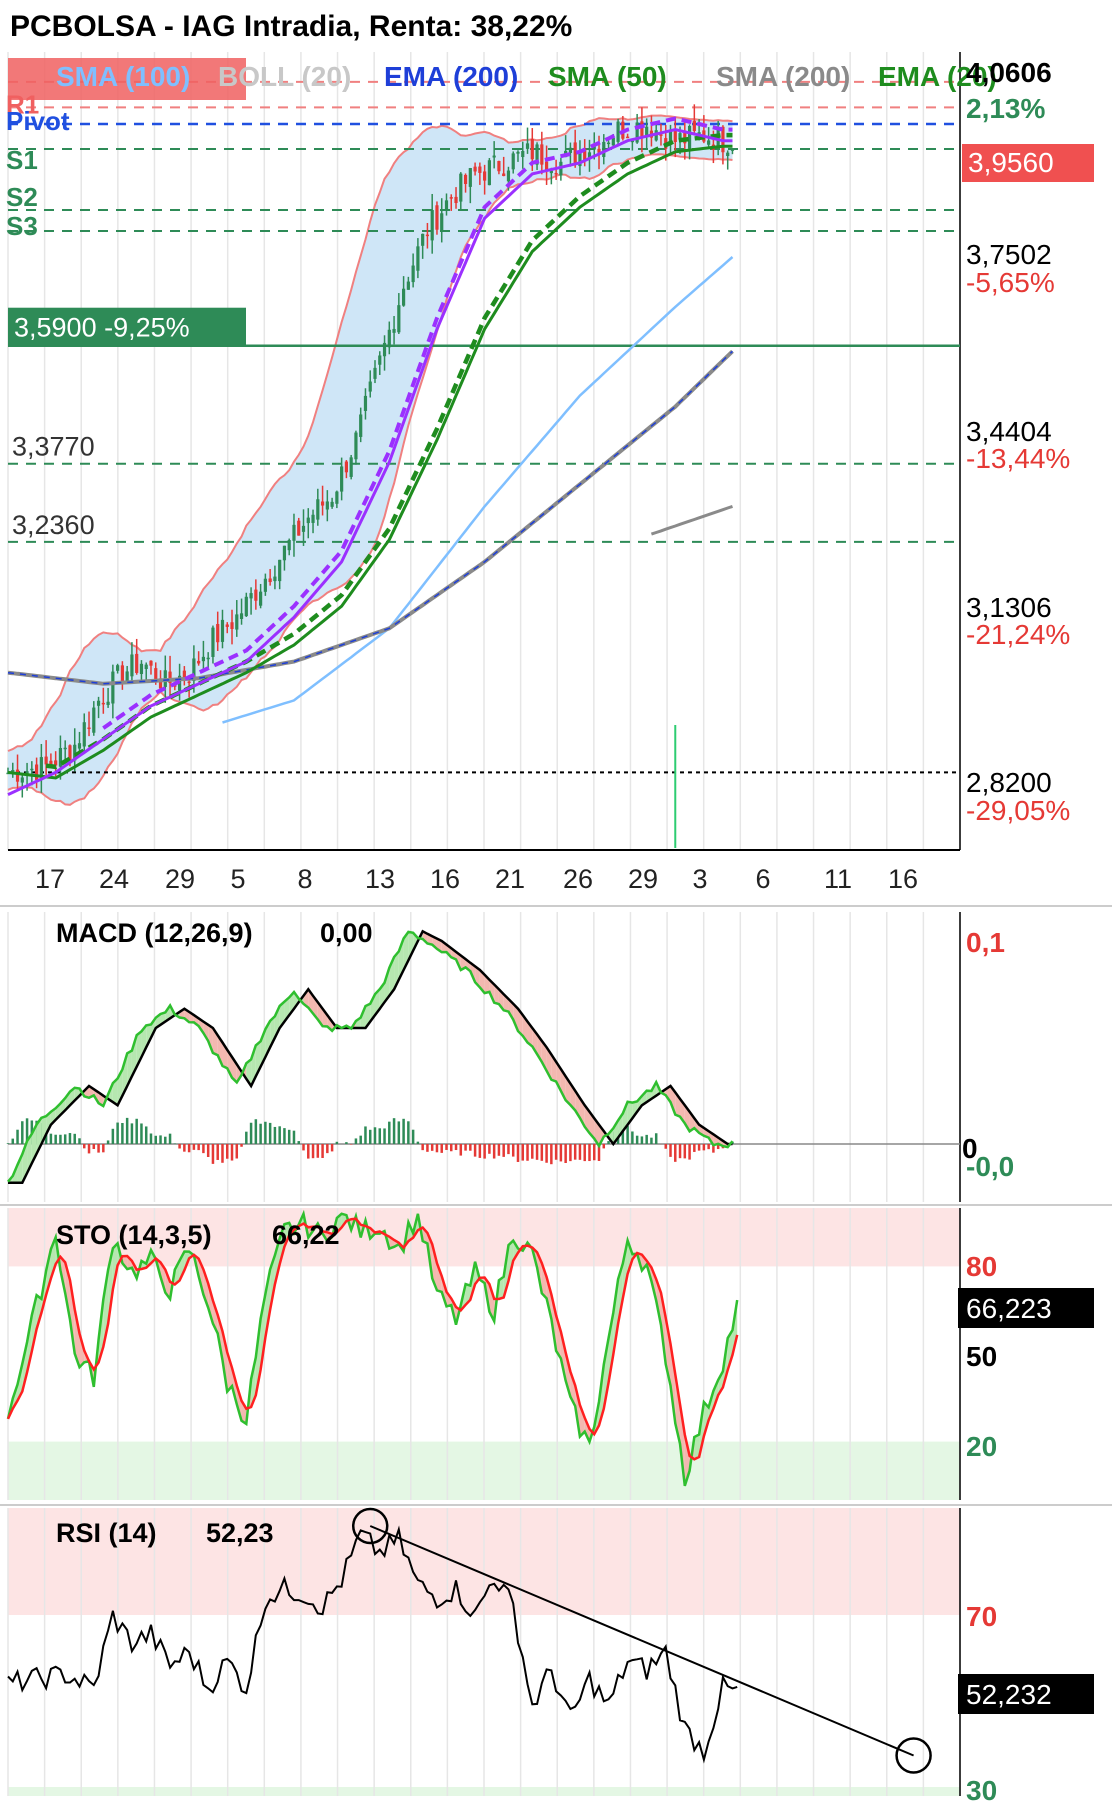  I want to click on x-tick-label: 11, so click(838, 879).